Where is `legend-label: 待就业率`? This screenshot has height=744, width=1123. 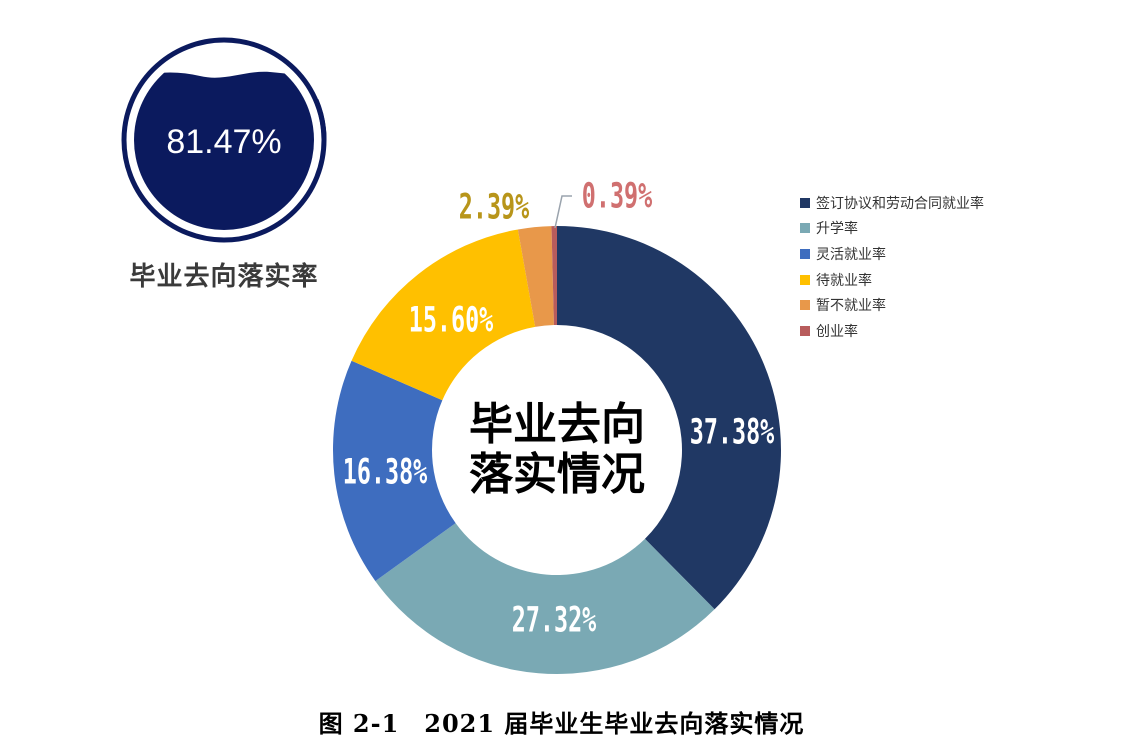 legend-label: 待就业率 is located at coordinates (844, 280).